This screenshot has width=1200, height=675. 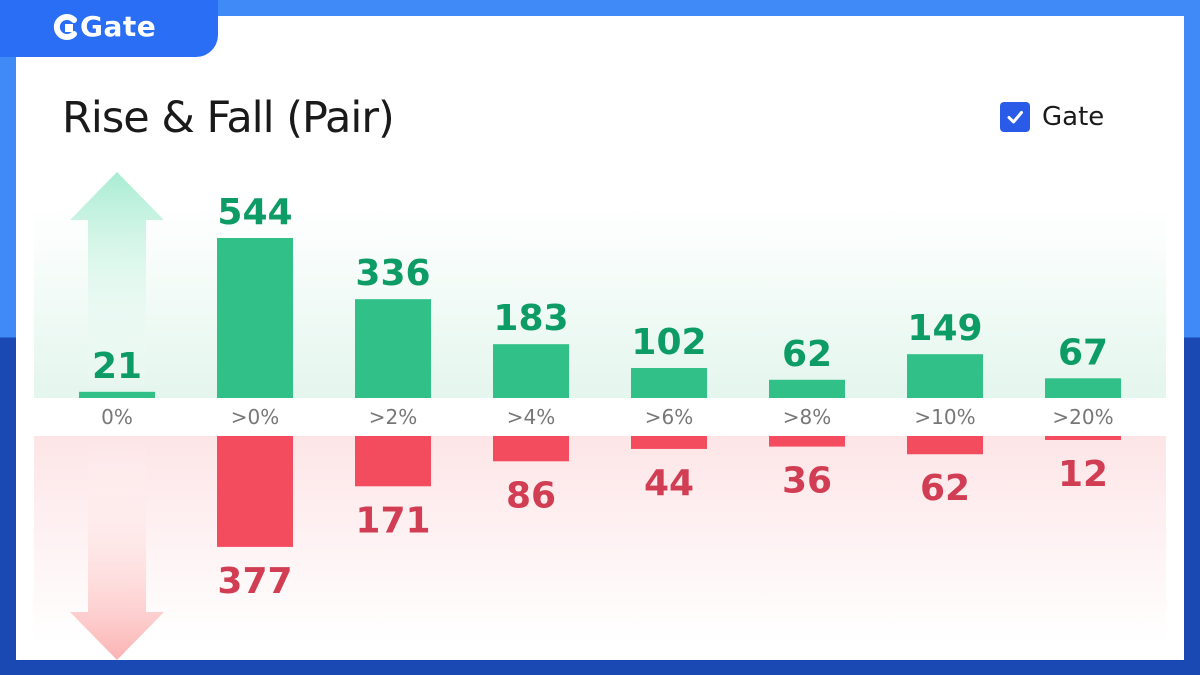 What do you see at coordinates (807, 417) in the screenshot?
I see `x-tick-label: >8%` at bounding box center [807, 417].